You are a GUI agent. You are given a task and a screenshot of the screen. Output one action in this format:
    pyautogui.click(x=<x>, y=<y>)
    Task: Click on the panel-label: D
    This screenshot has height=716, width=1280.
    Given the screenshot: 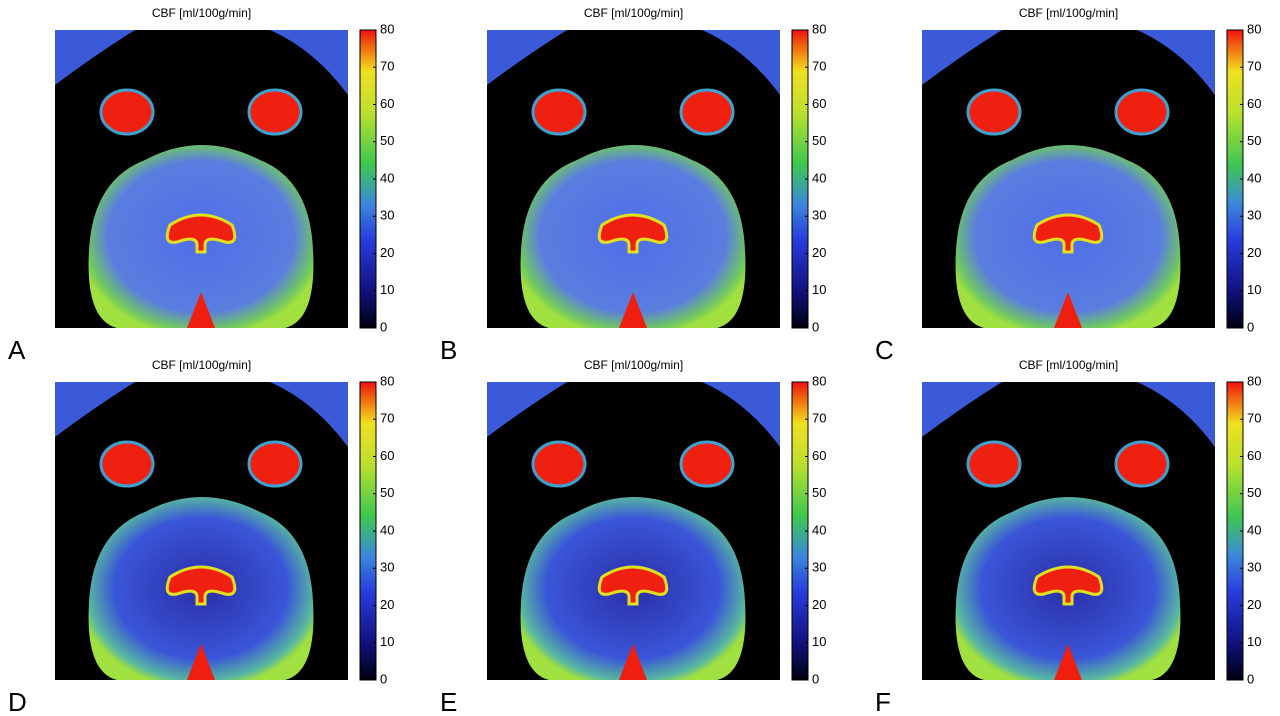 What is the action you would take?
    pyautogui.click(x=17, y=701)
    